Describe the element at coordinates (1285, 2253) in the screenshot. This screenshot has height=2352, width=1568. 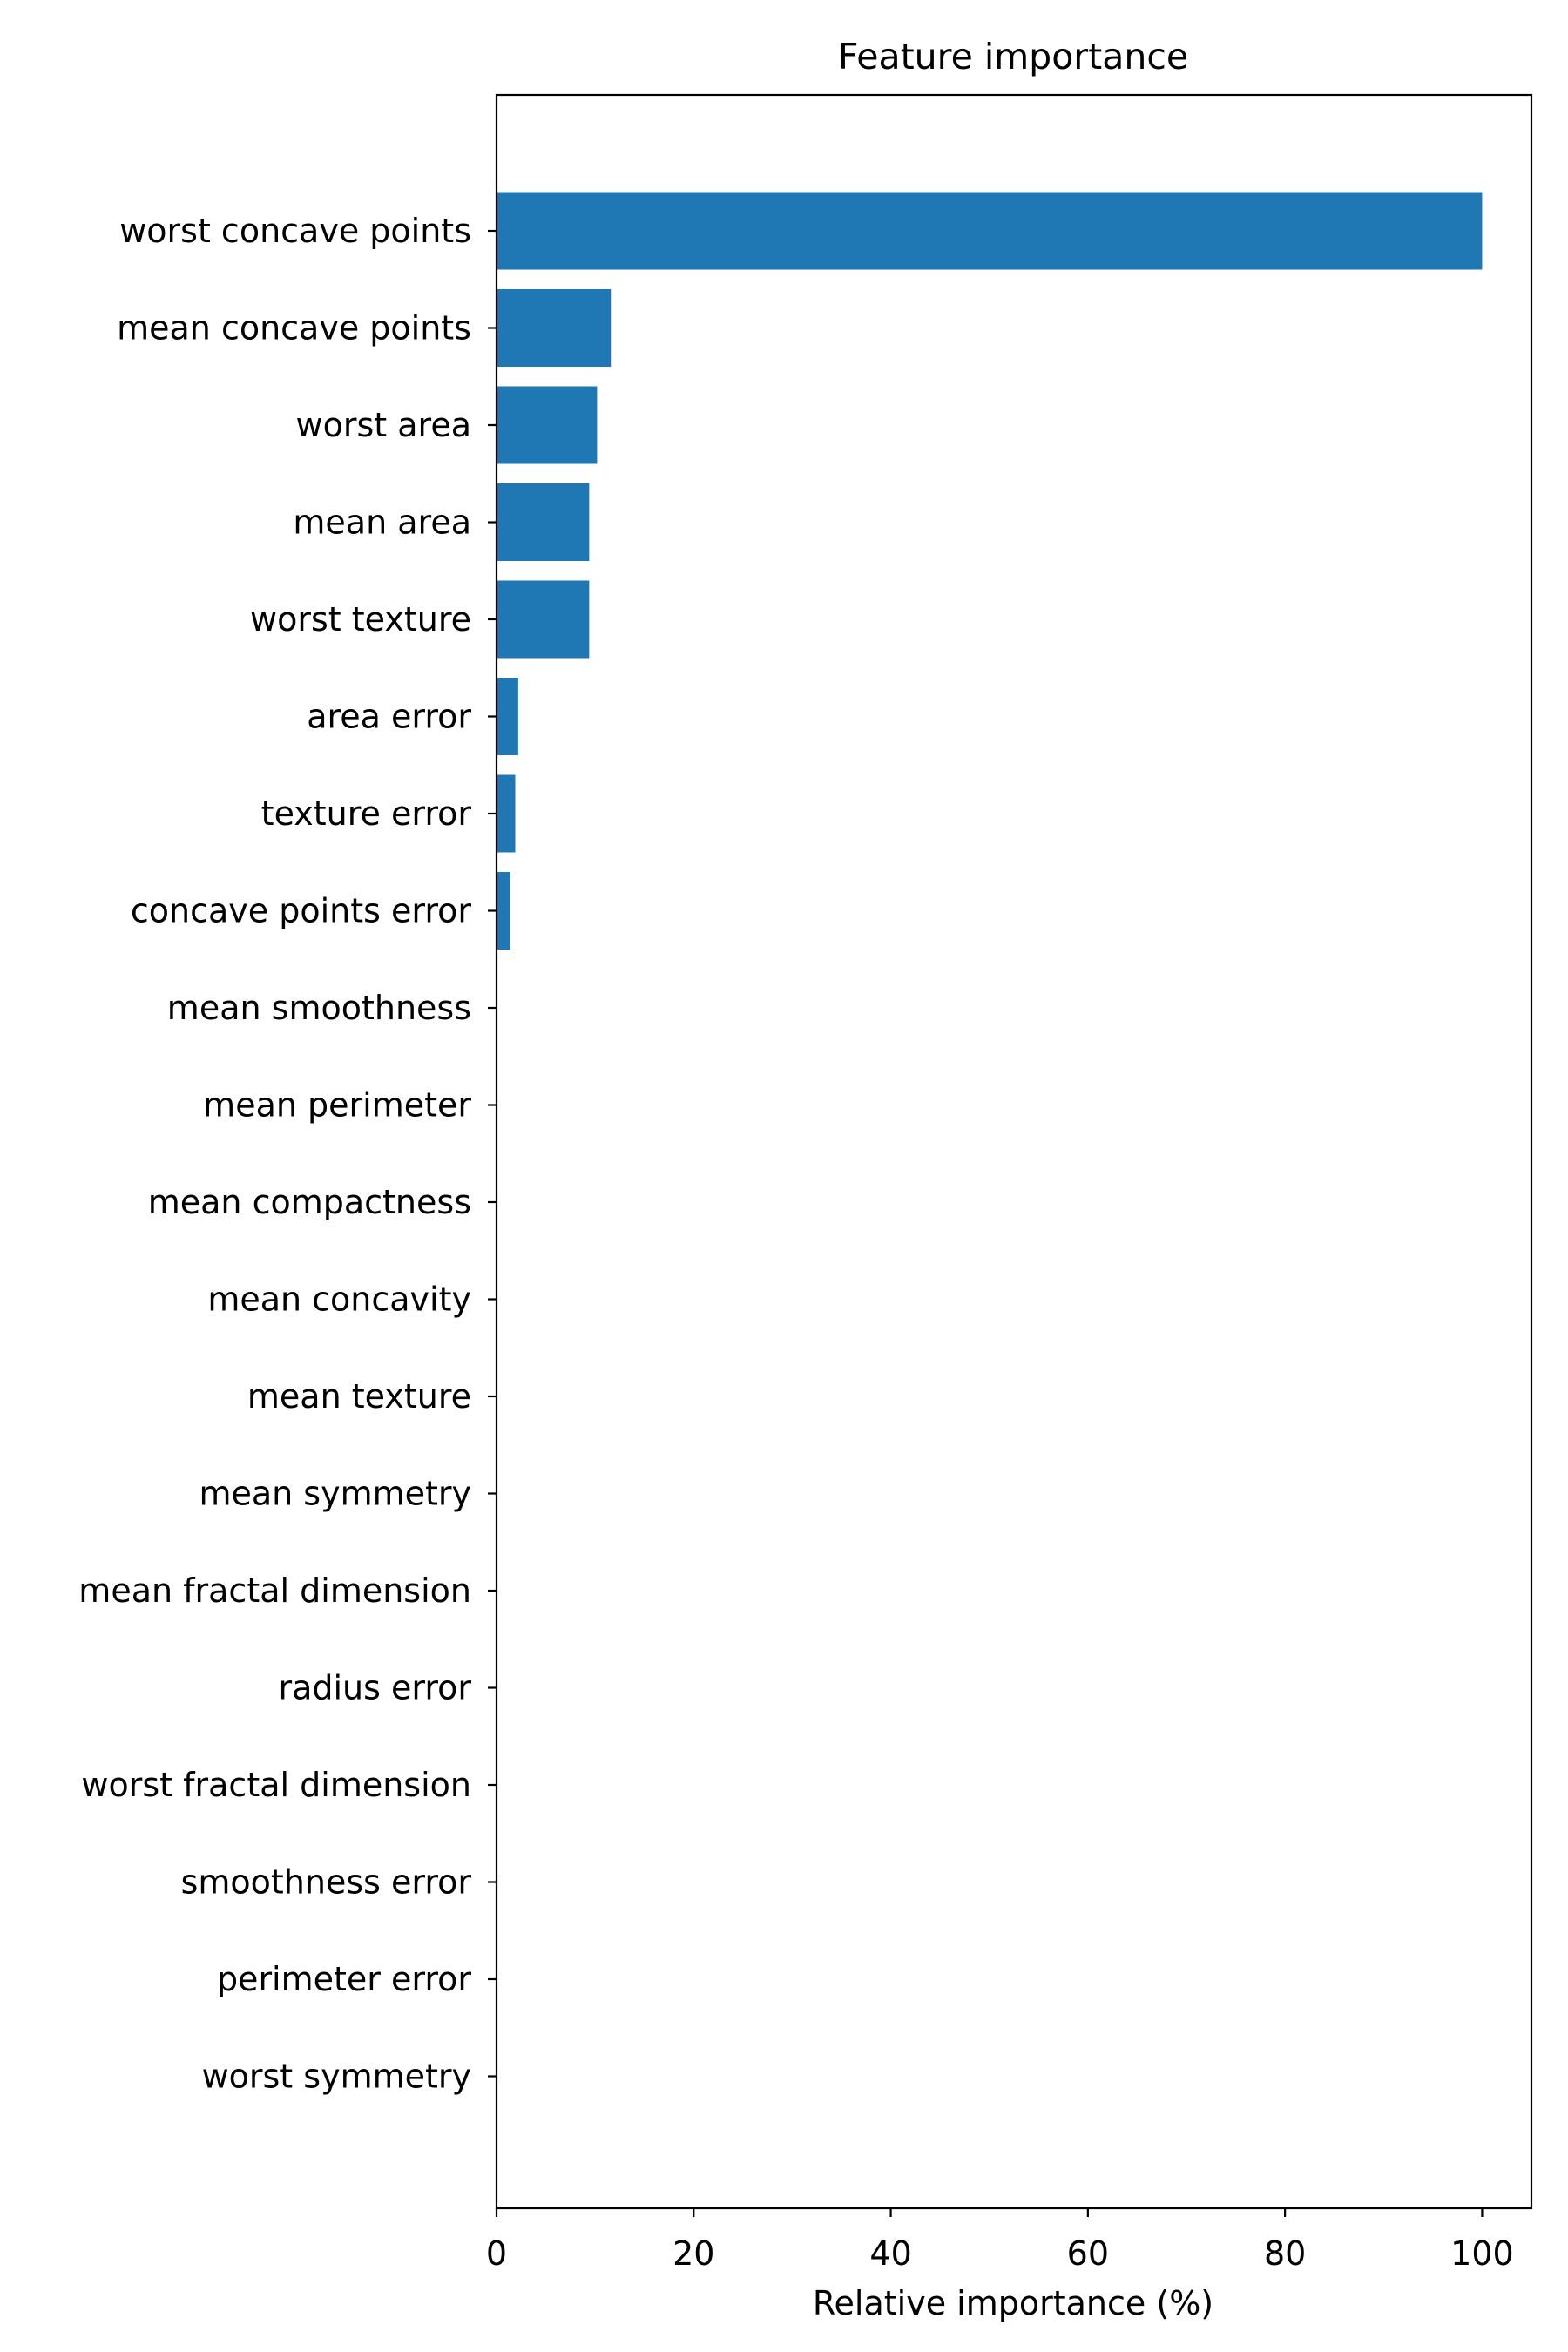
I see `x-tick-label: 80` at that location.